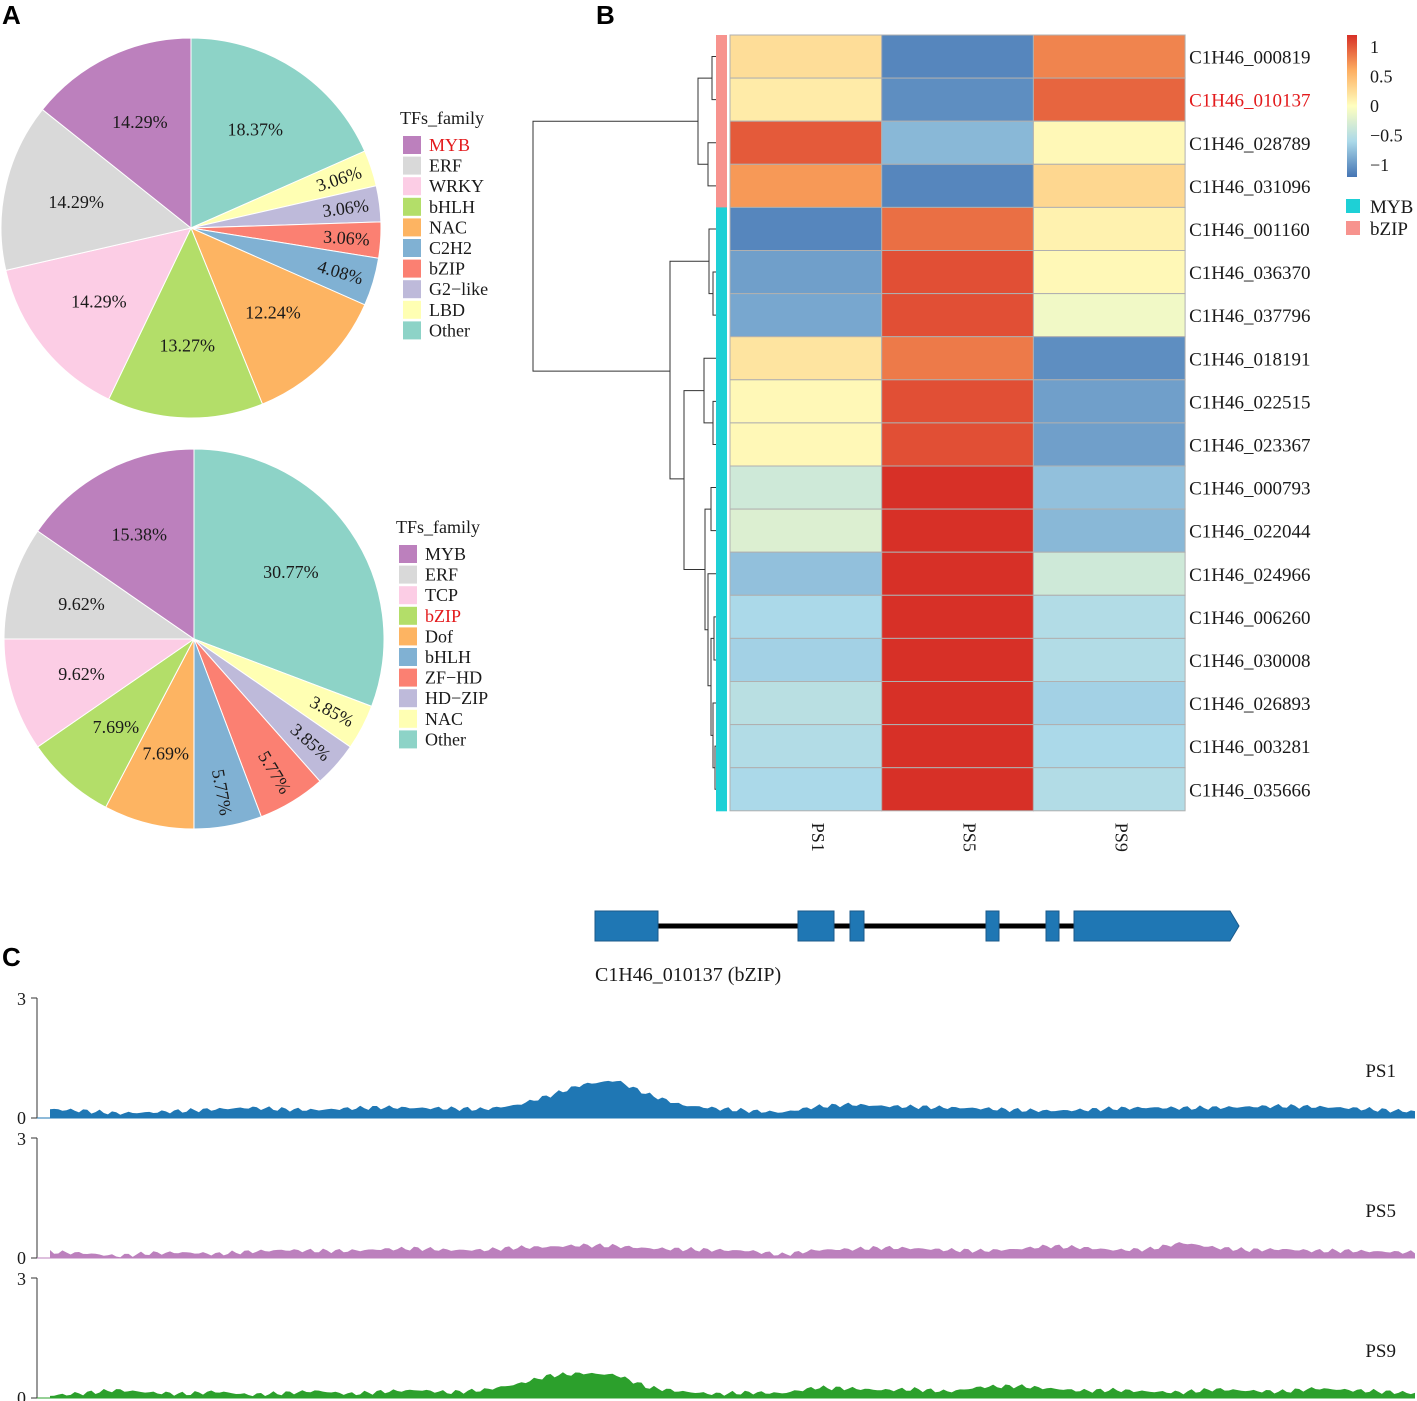 The height and width of the screenshot is (1401, 1417). What do you see at coordinates (1249, 704) in the screenshot?
I see `row-label: C1H46_026893` at bounding box center [1249, 704].